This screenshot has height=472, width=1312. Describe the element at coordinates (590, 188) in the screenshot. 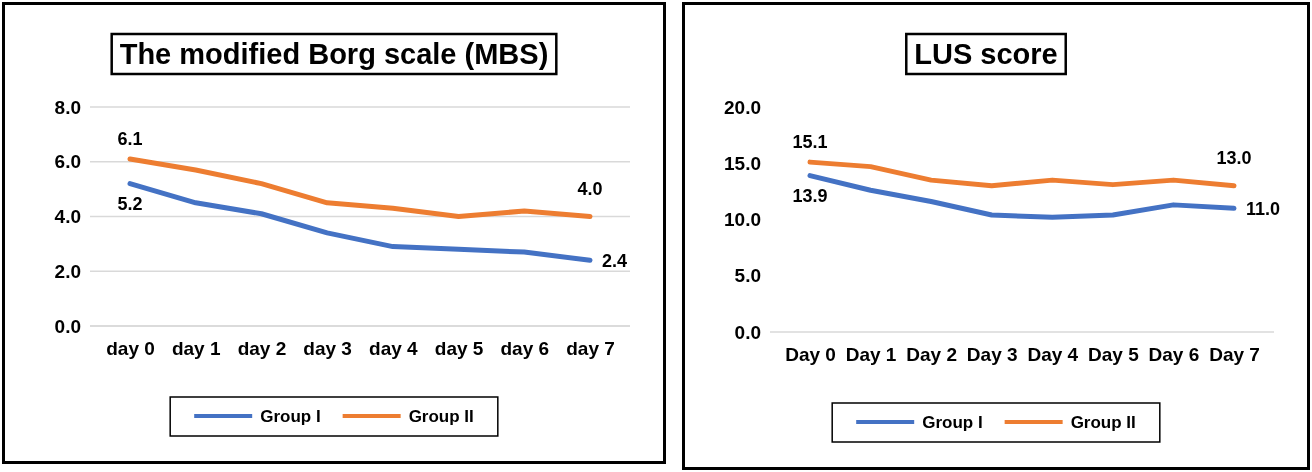

I see `data-label: 4.0` at that location.